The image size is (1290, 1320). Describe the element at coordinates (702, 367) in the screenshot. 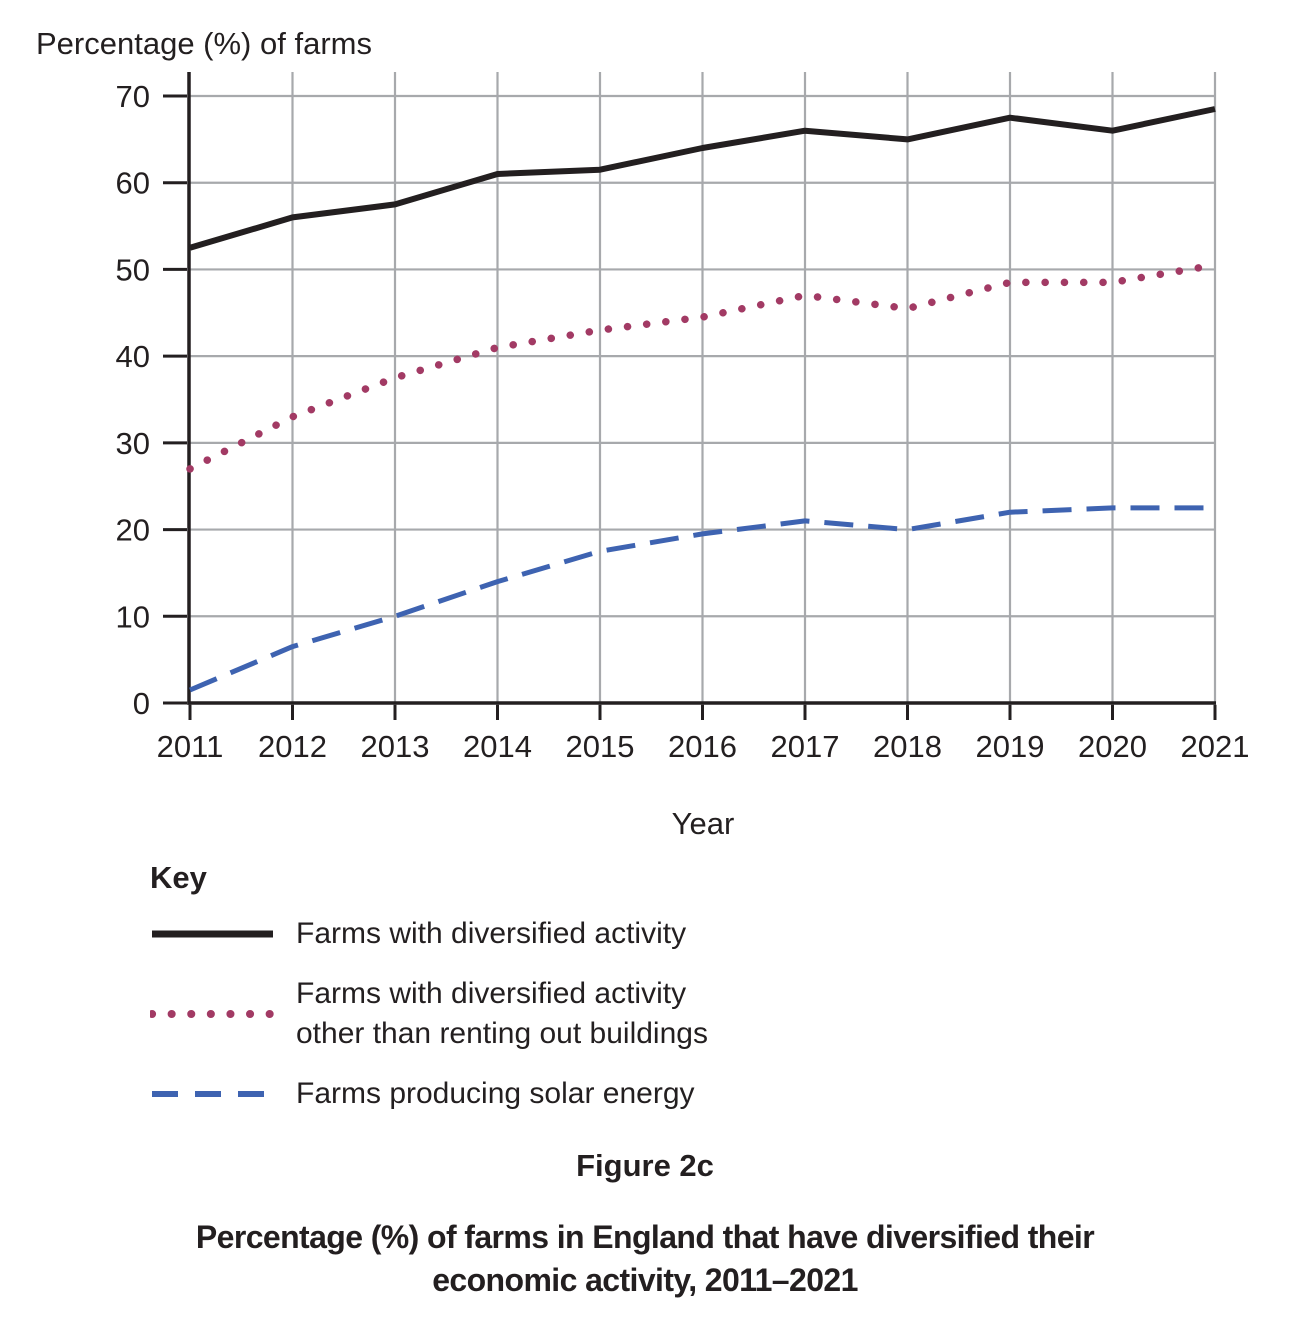

I see `series-line-farms-with-diversified-activity-other-than-renting-out-buildings` at that location.